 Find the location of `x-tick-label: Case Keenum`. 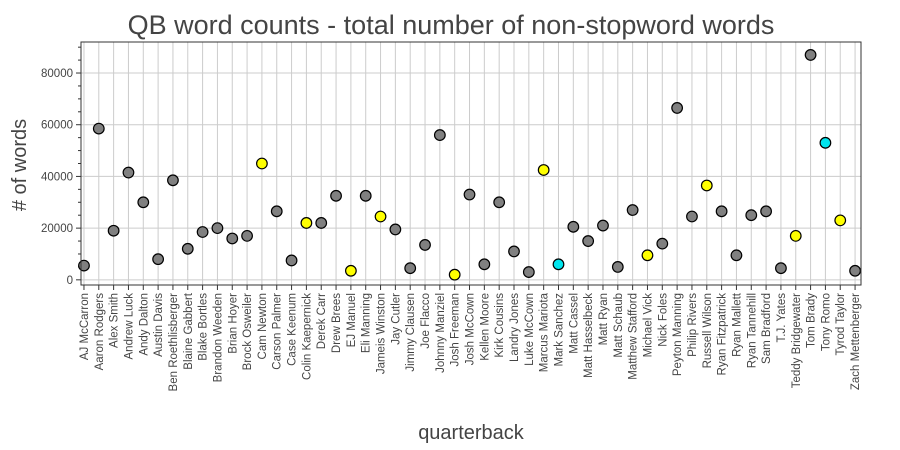

x-tick-label: Case Keenum is located at coordinates (293, 329).